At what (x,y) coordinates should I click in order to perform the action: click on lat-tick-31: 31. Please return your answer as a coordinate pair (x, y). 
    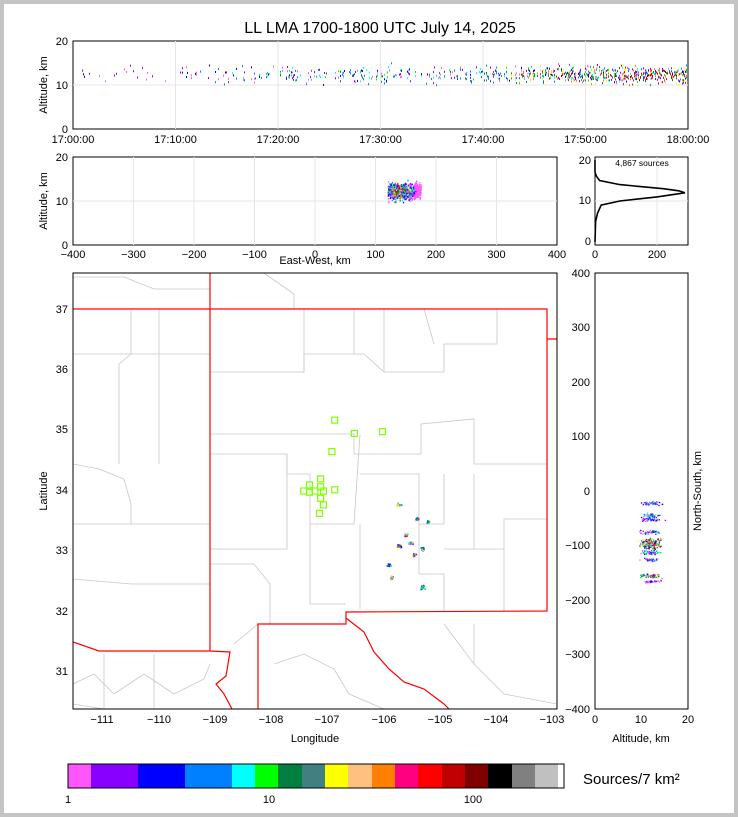
    Looking at the image, I should click on (62, 672).